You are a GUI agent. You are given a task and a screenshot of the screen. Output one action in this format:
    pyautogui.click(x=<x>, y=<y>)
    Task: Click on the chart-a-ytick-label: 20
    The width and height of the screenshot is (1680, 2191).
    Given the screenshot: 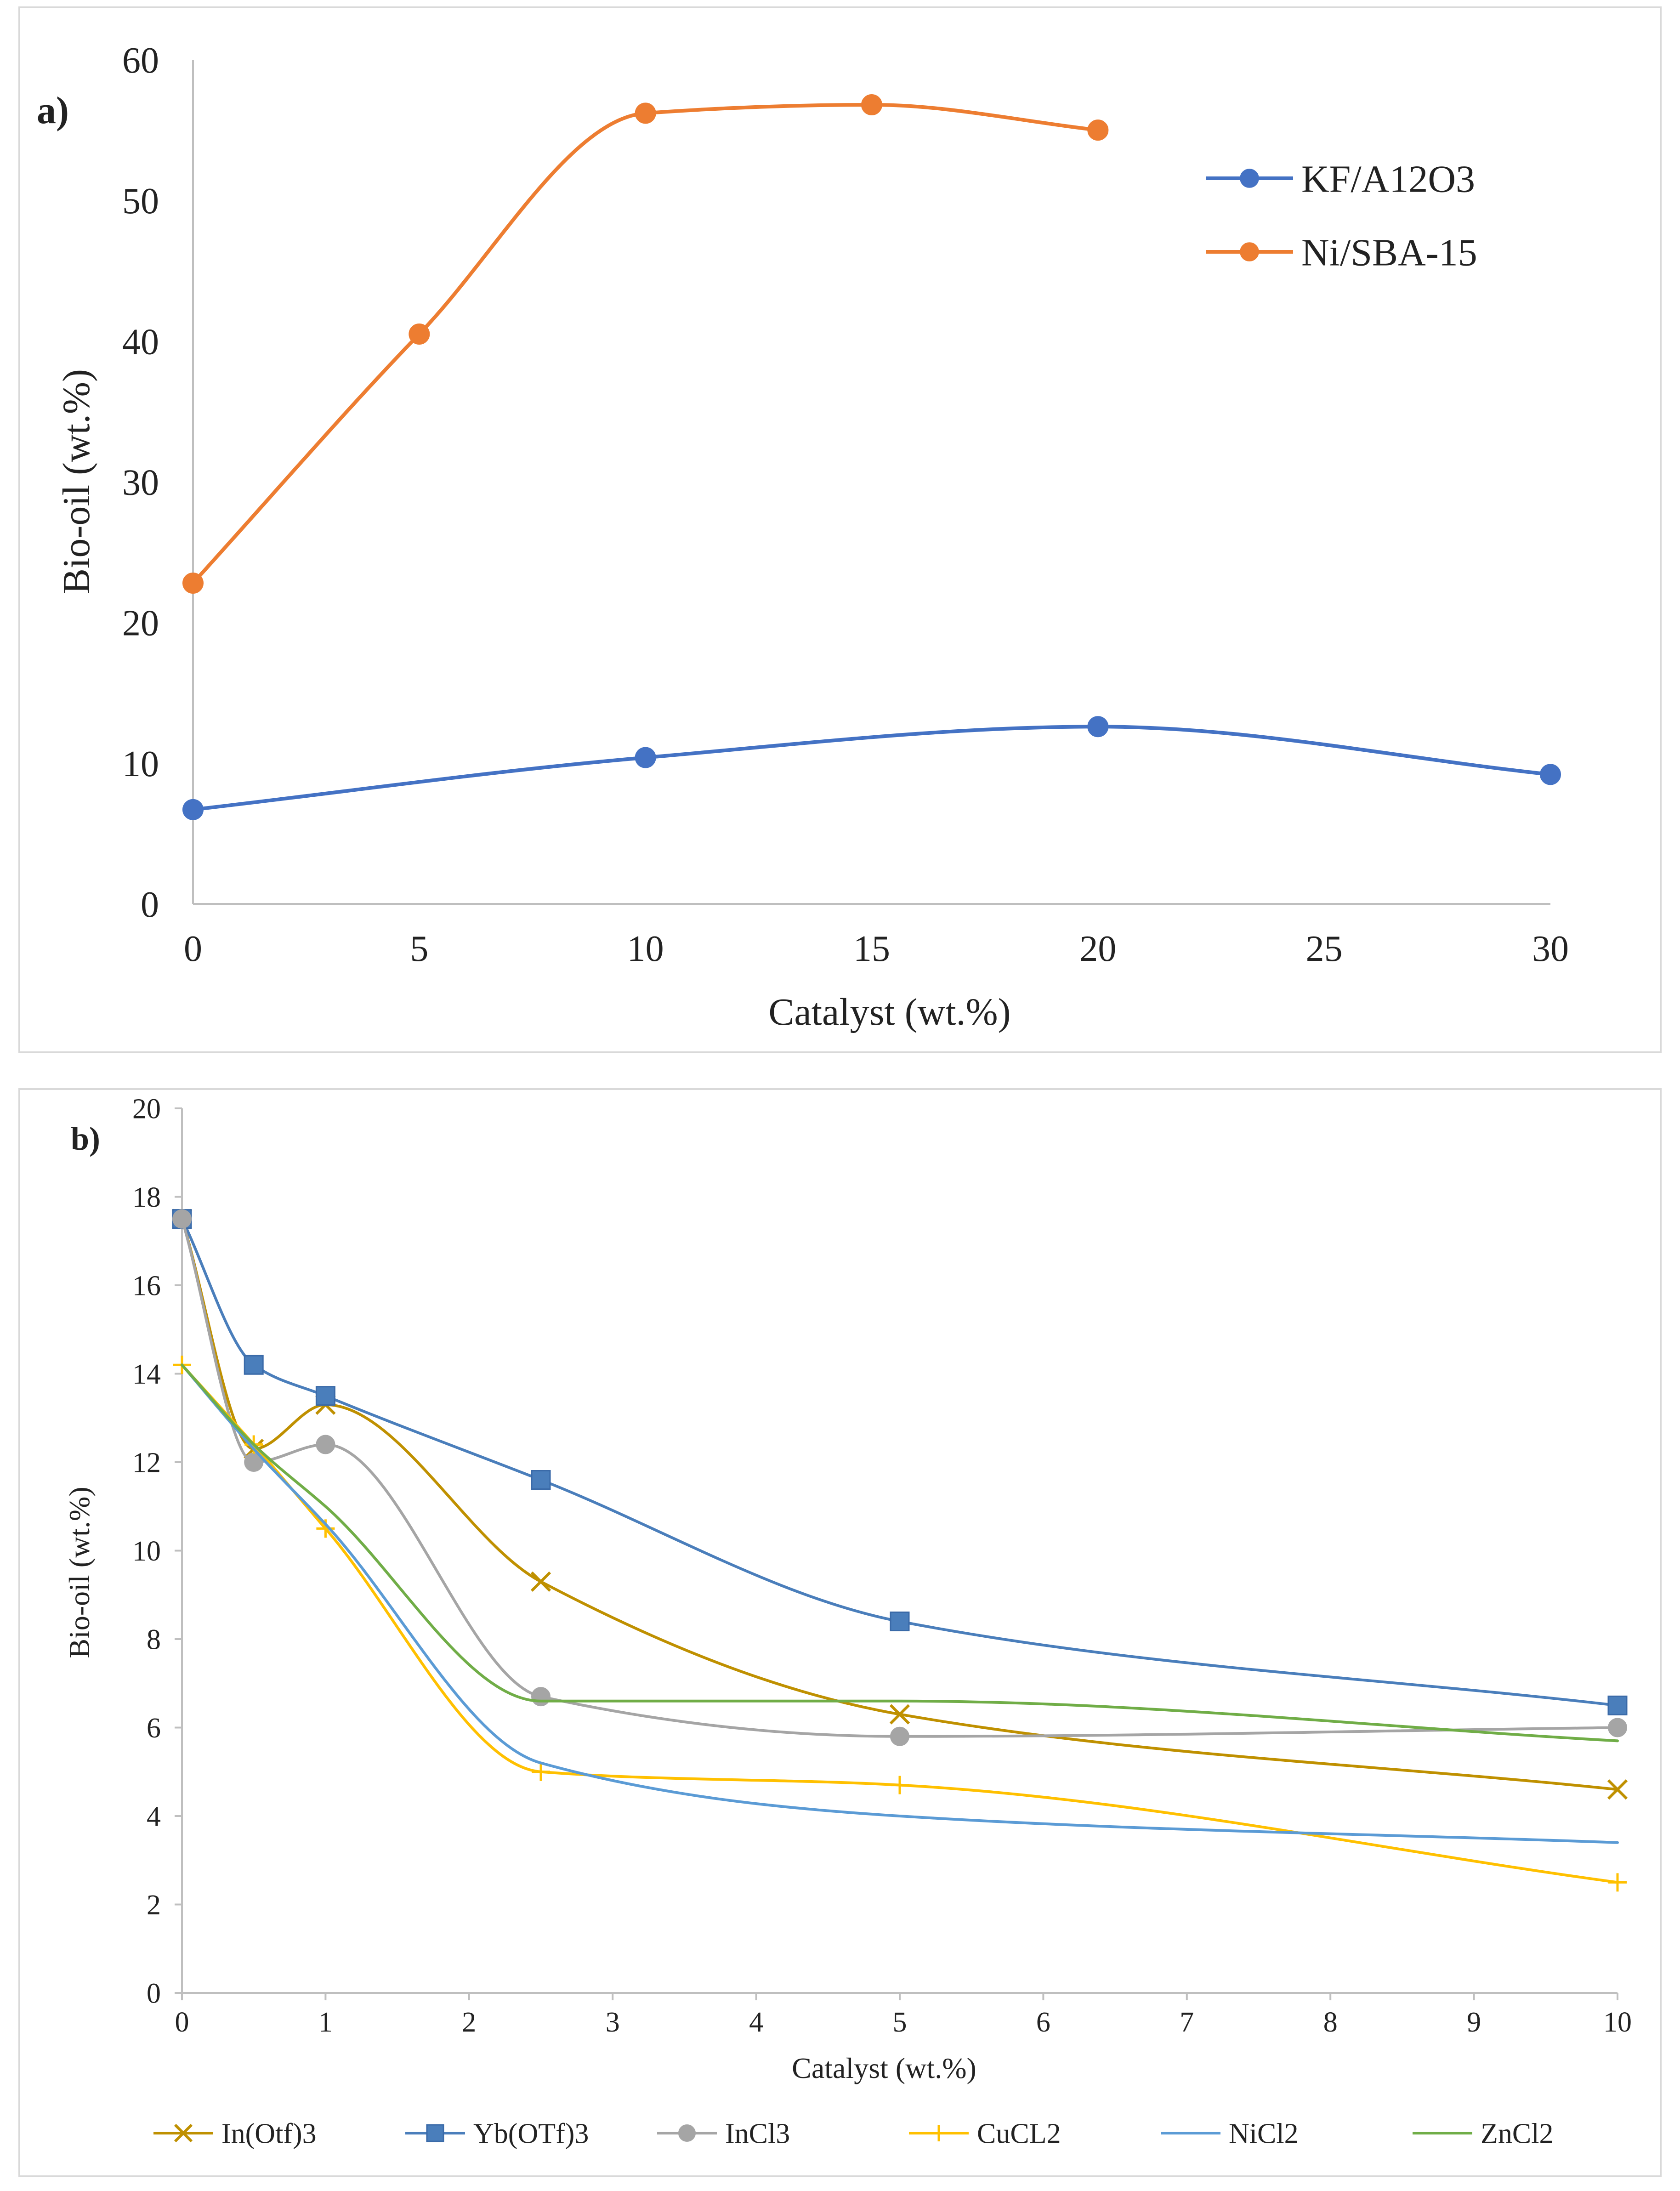 What is the action you would take?
    pyautogui.click(x=140, y=623)
    